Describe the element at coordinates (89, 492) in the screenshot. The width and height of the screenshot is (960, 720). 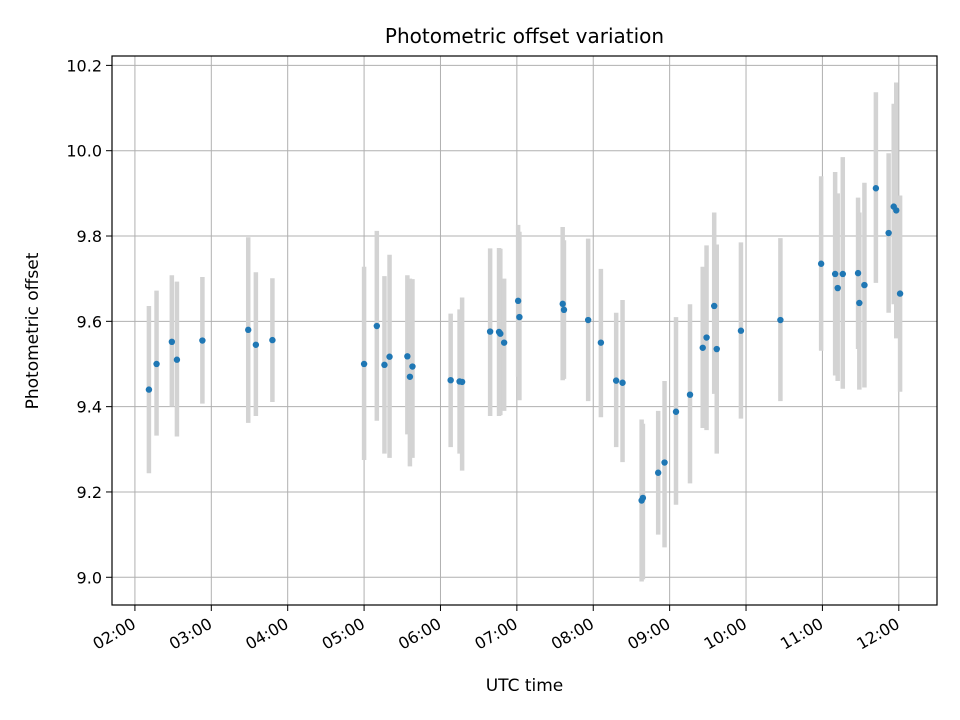
I see `y-tick-label: 9.2` at that location.